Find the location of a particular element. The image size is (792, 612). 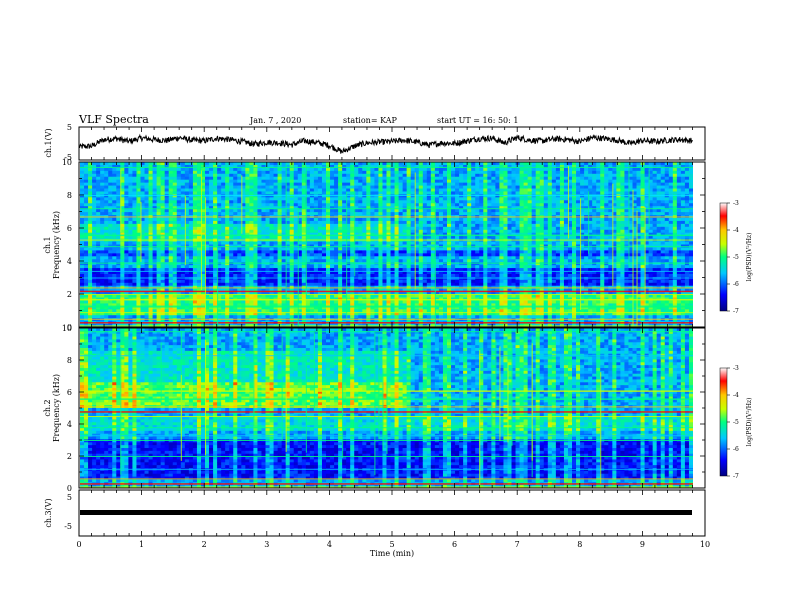

x-tick-label: 1 is located at coordinates (141, 544).